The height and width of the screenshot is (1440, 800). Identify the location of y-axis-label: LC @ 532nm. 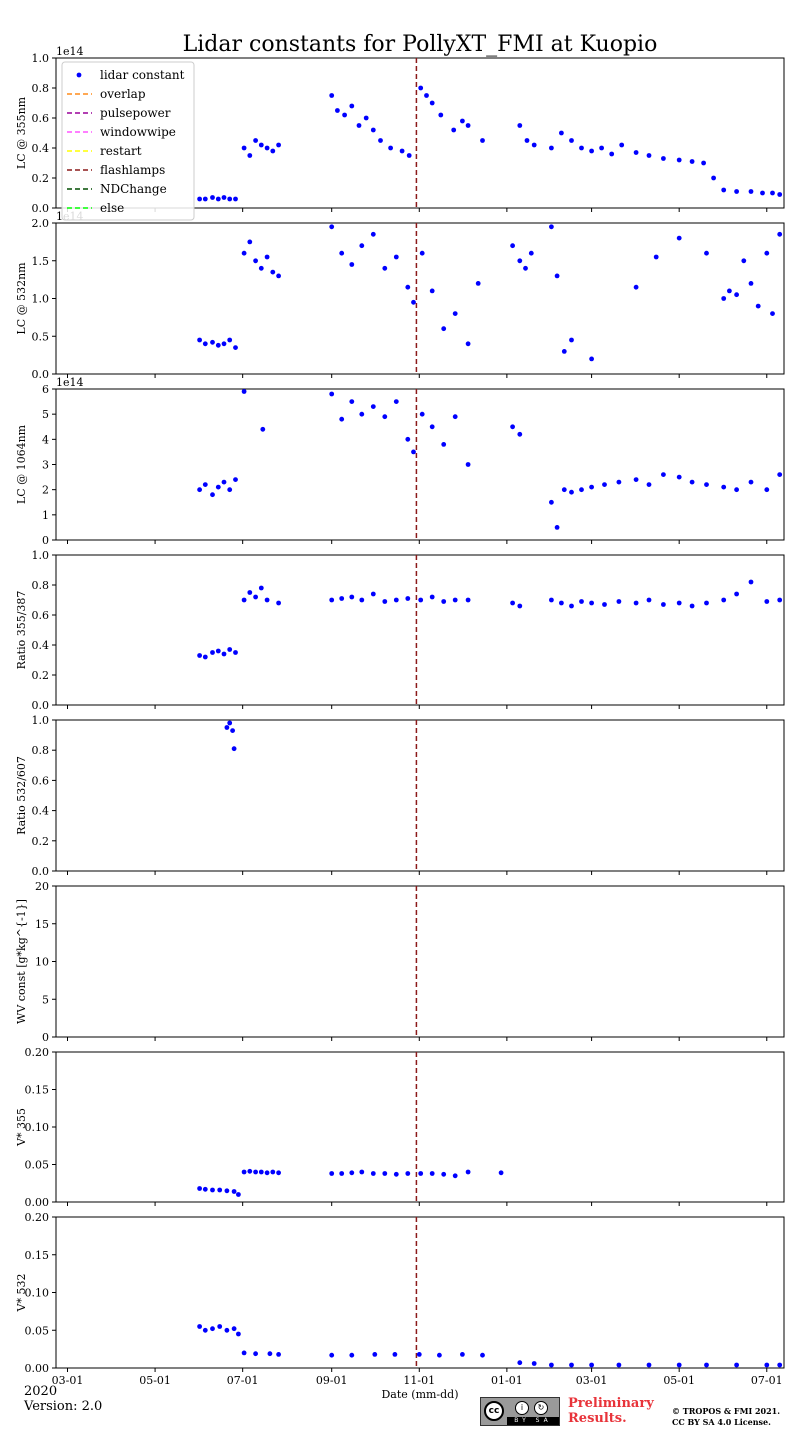
(21, 298).